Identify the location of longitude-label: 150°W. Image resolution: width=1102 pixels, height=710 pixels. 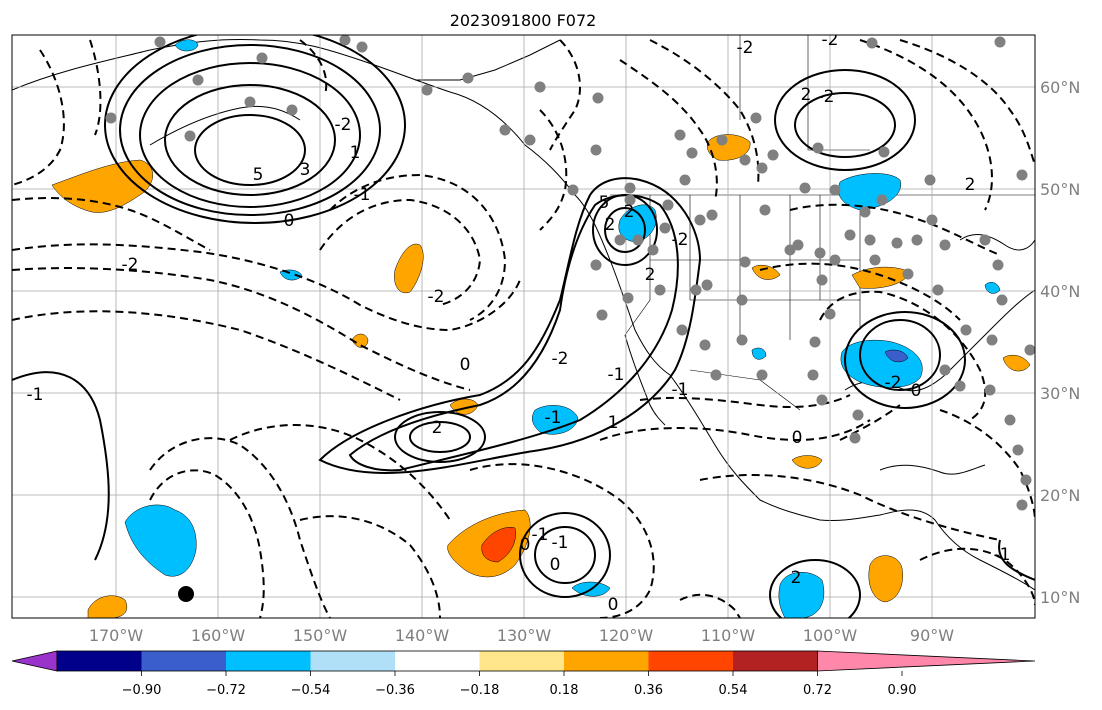
(320, 635).